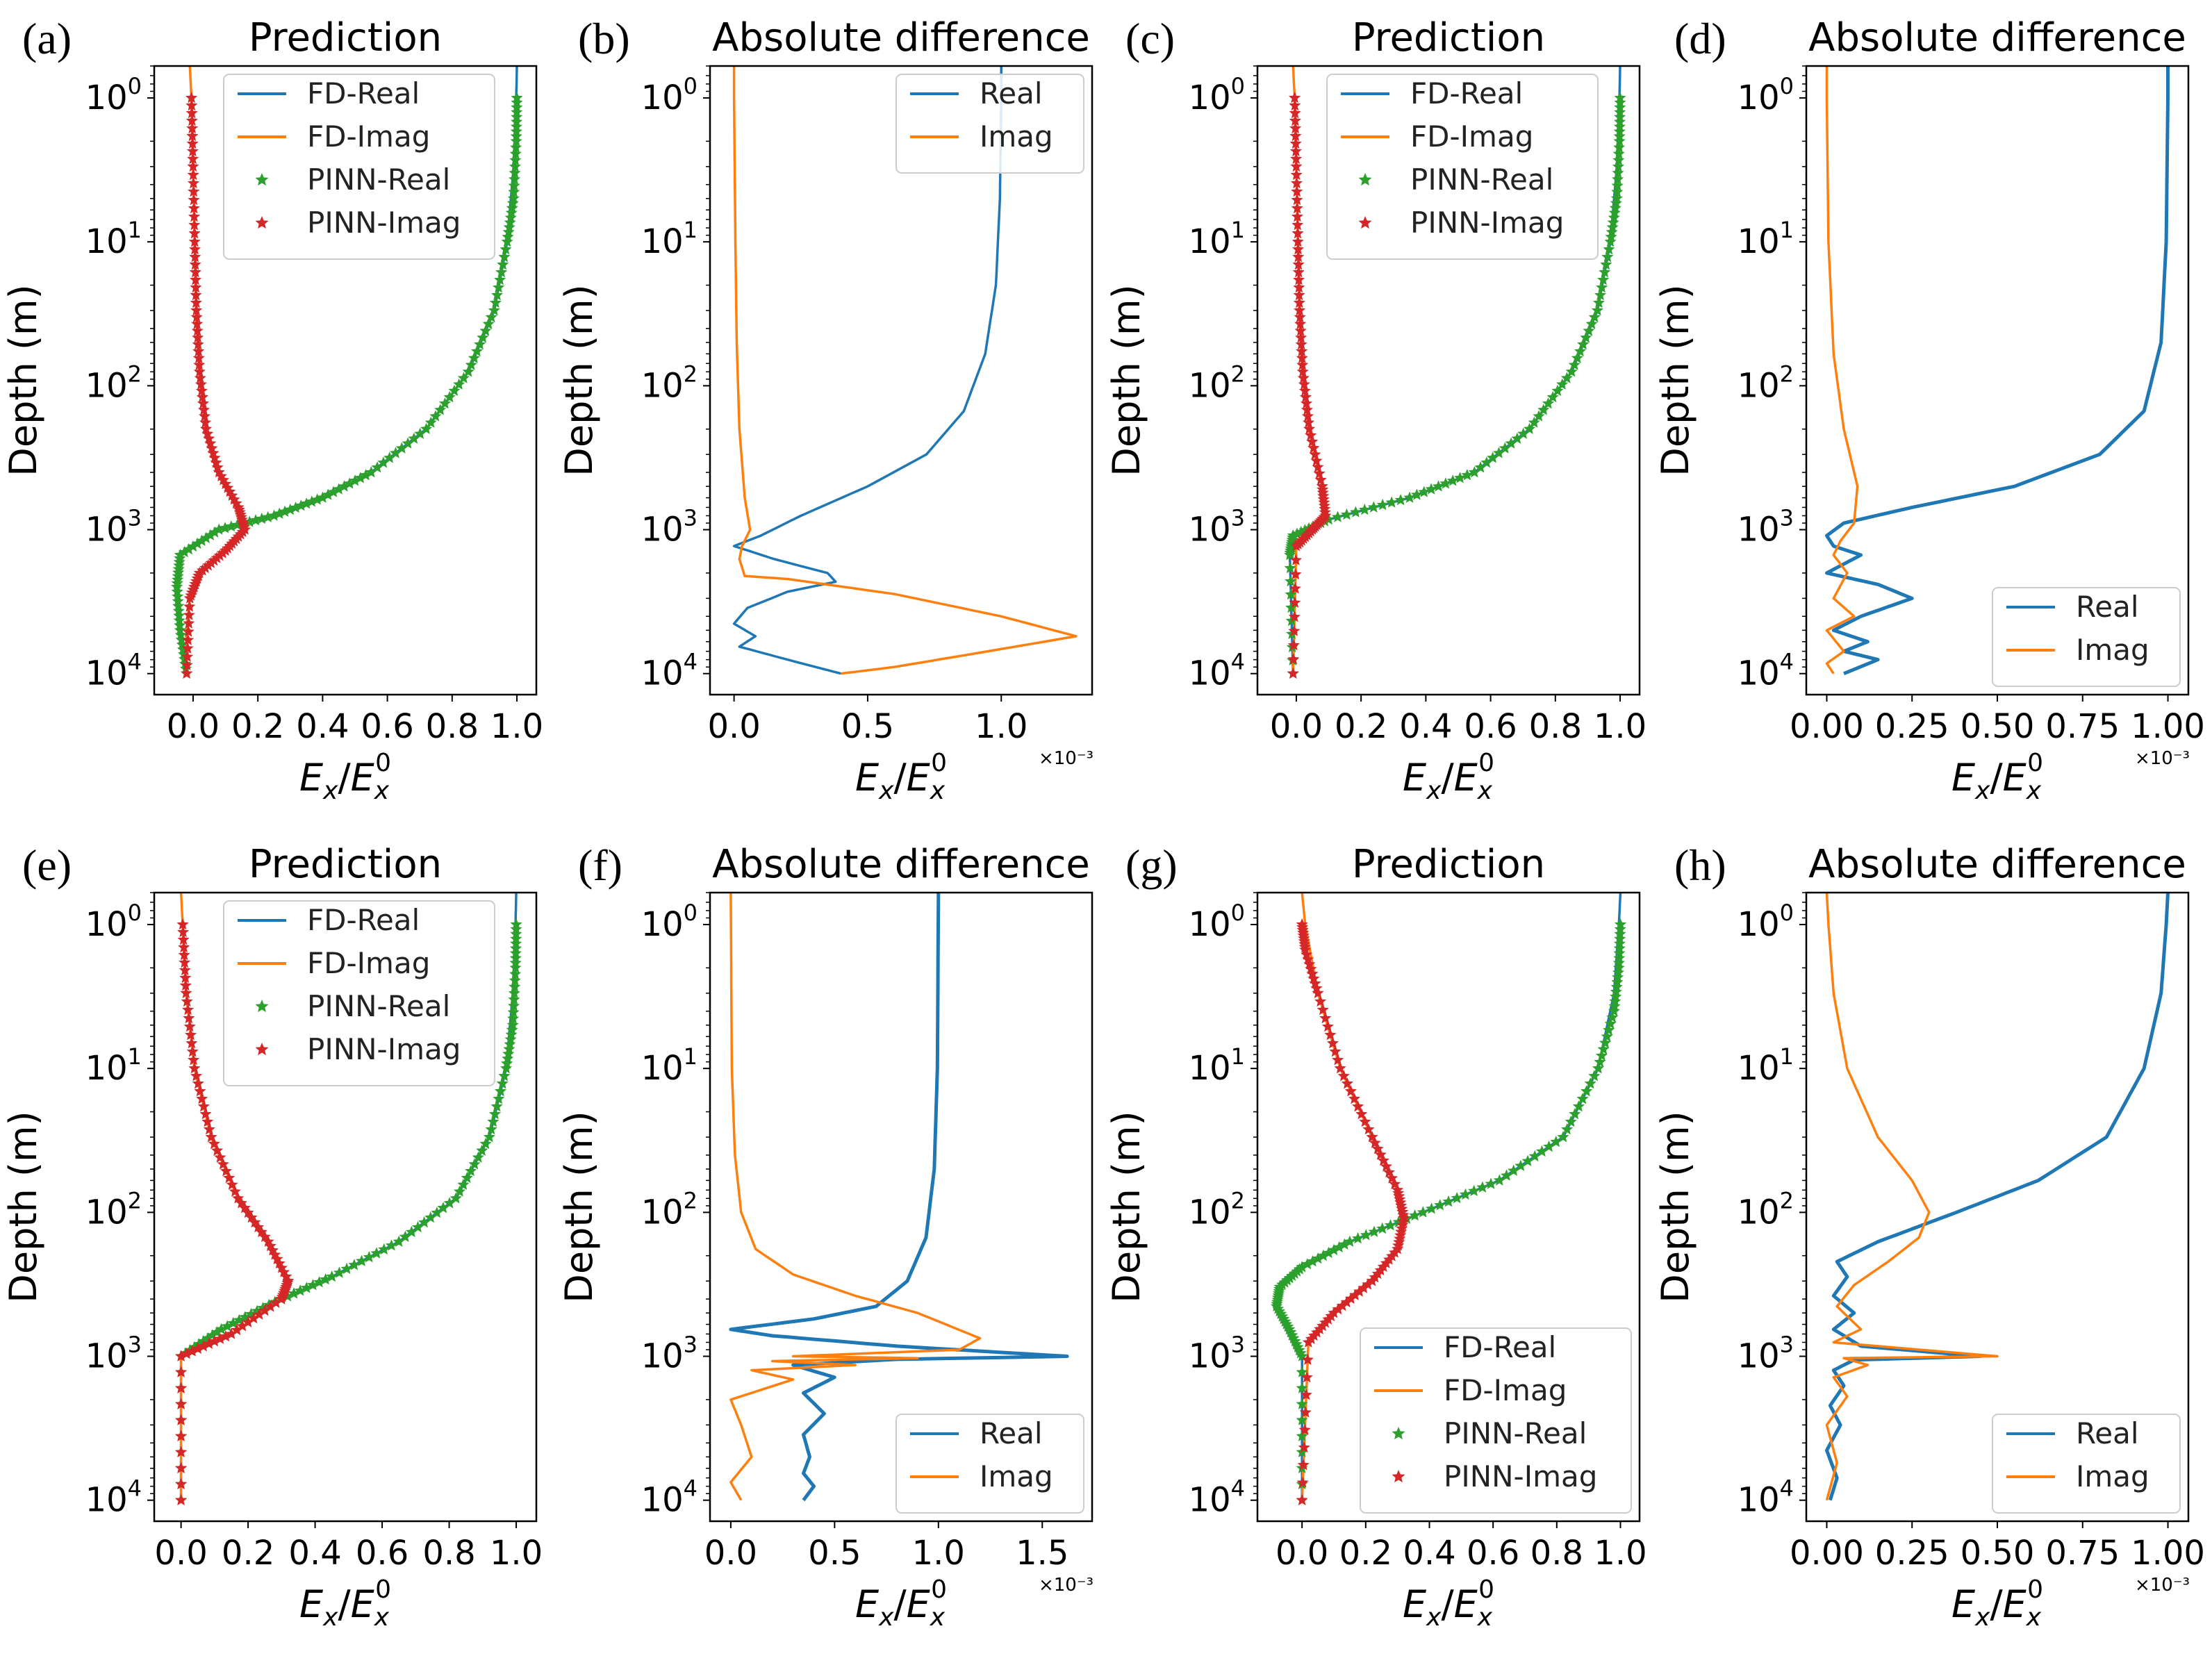  What do you see at coordinates (113, 383) in the screenshot?
I see `y-tick-label: 10²` at bounding box center [113, 383].